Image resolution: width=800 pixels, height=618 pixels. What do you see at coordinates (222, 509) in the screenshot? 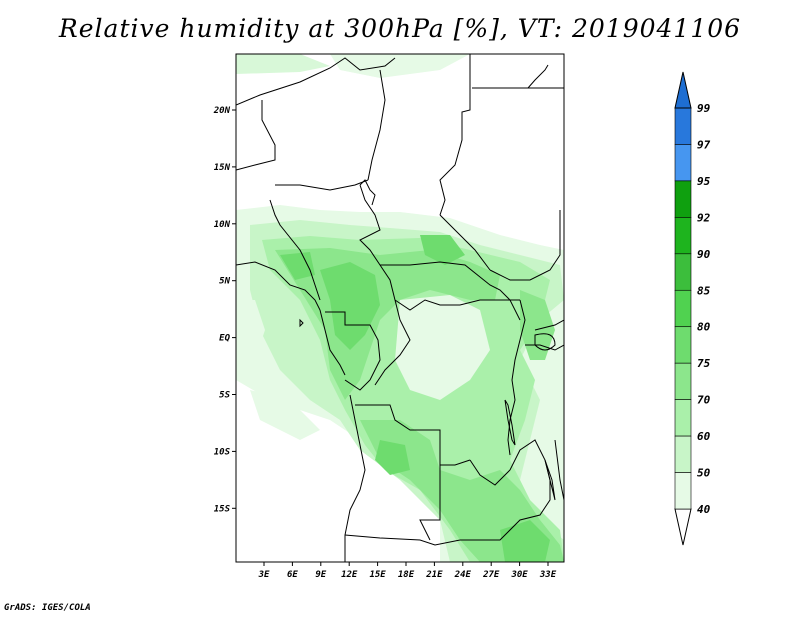
I see `lat-label: 15S` at bounding box center [222, 509].